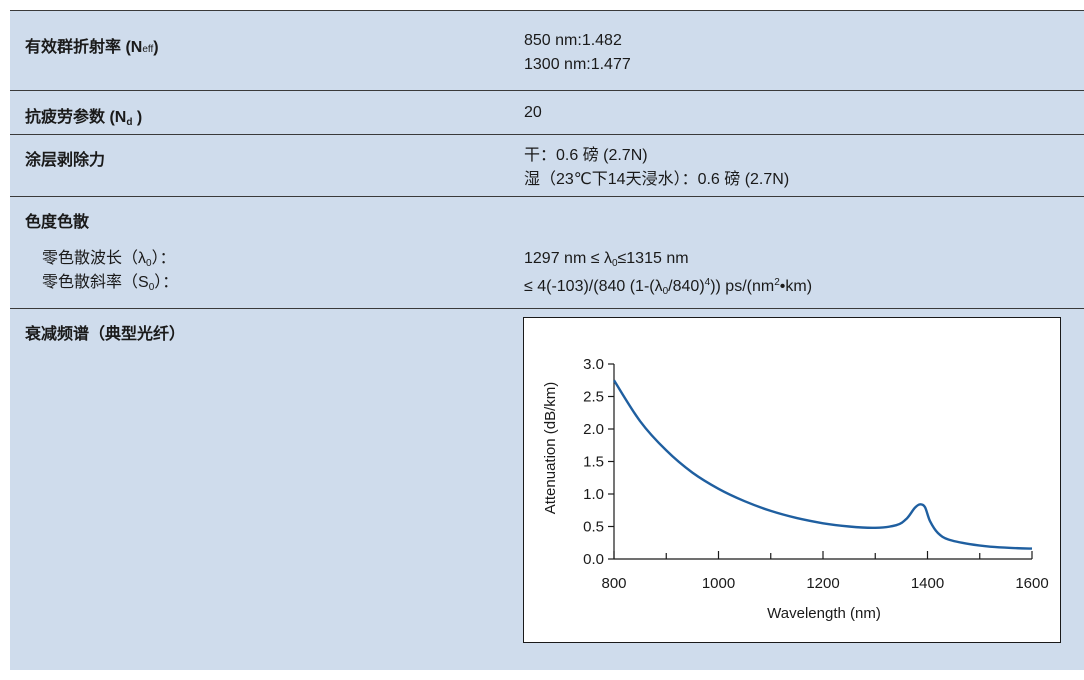 Image resolution: width=1084 pixels, height=680 pixels. What do you see at coordinates (718, 583) in the screenshot?
I see `x-tick-label: 1000` at bounding box center [718, 583].